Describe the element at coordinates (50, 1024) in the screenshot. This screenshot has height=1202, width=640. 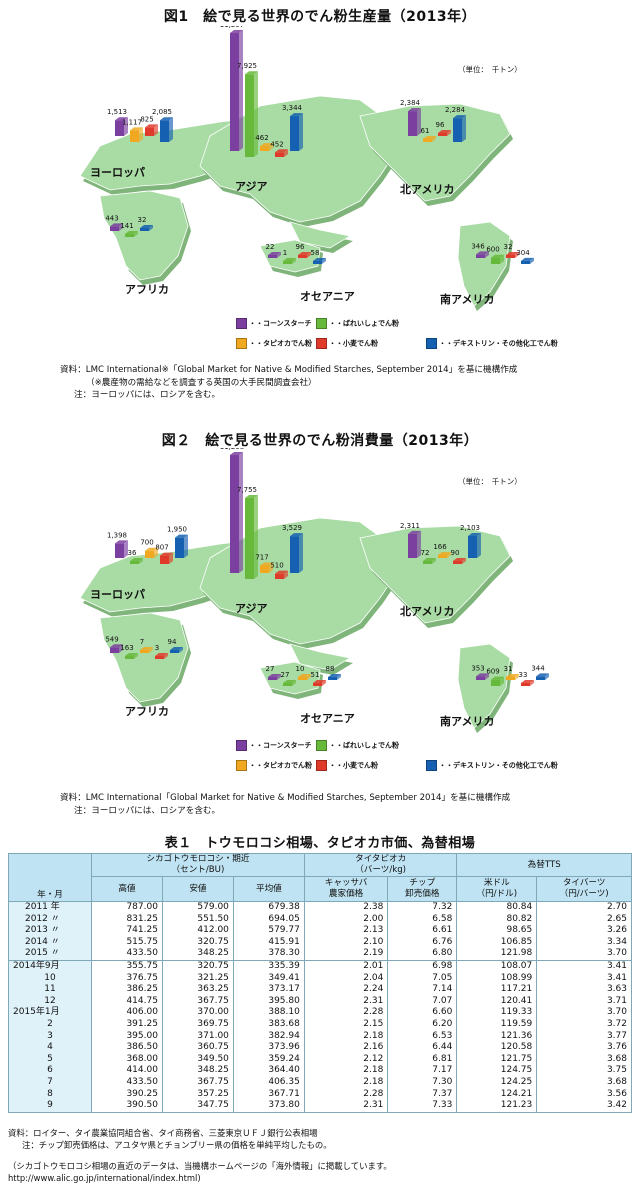
I see `row-label-cell: 2` at that location.